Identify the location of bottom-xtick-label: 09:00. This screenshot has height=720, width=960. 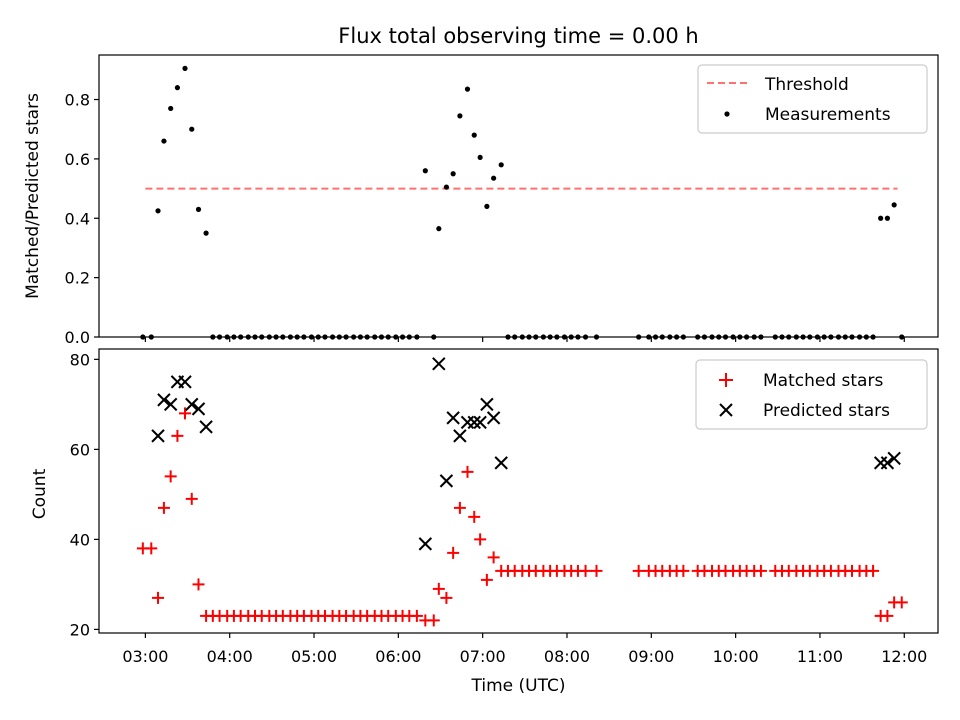
(651, 656).